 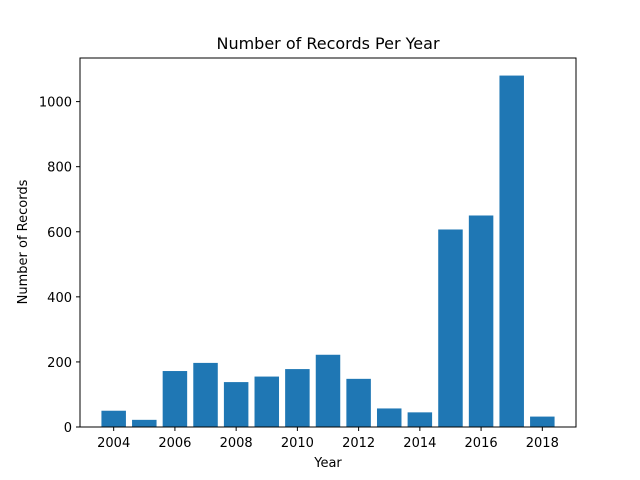 What do you see at coordinates (297, 398) in the screenshot?
I see `bar-2010` at bounding box center [297, 398].